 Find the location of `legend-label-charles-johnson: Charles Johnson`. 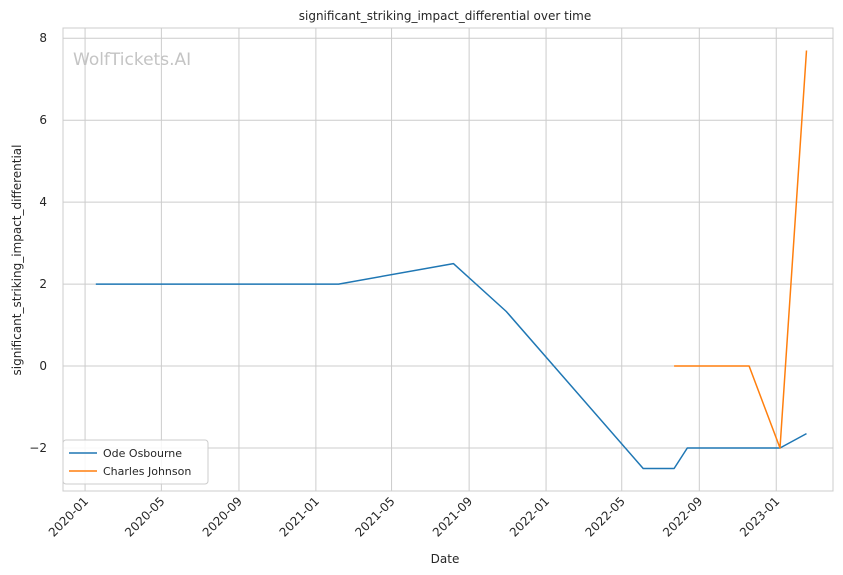

legend-label-charles-johnson: Charles Johnson is located at coordinates (147, 471).